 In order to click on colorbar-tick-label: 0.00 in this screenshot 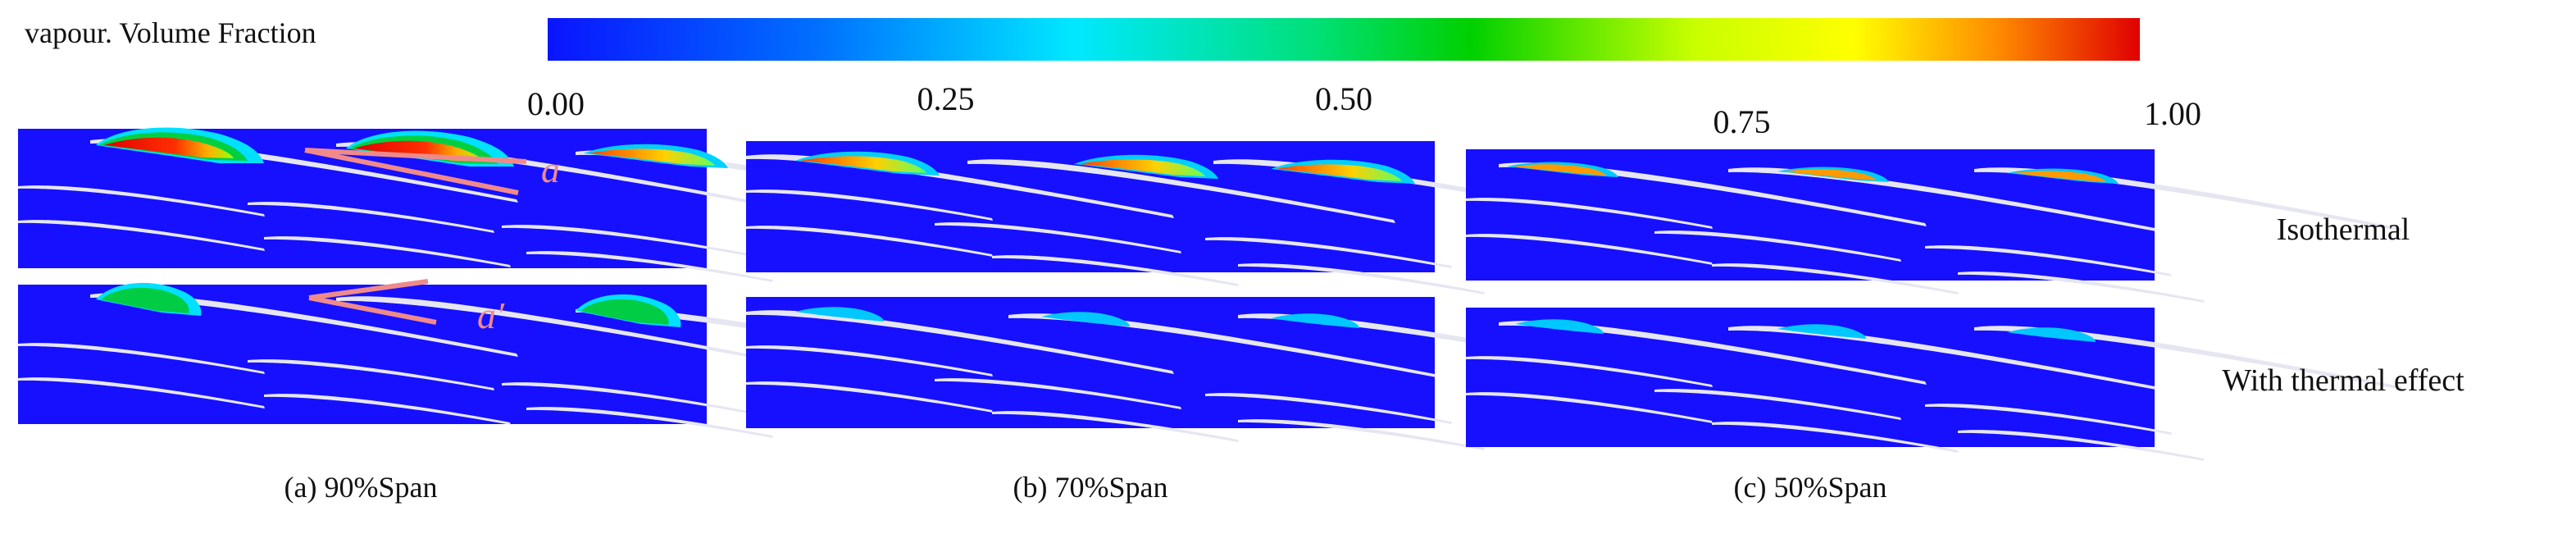, I will do `click(556, 103)`.